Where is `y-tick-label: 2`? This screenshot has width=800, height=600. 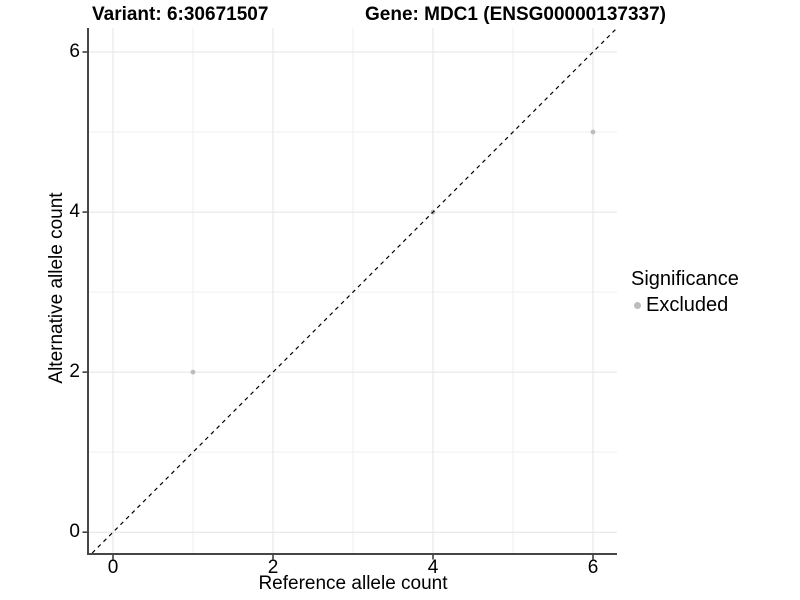
y-tick-label: 2 is located at coordinates (74, 372).